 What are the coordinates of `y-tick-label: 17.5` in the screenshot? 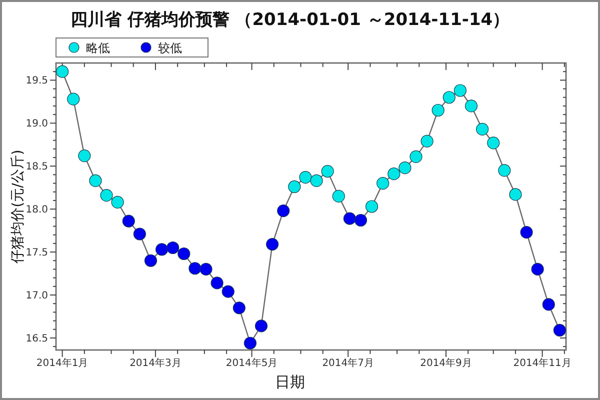 It's located at (37, 253).